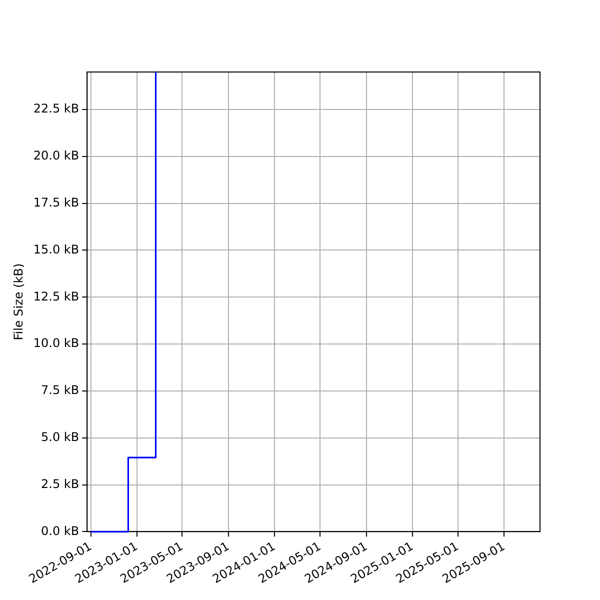 Image resolution: width=600 pixels, height=600 pixels. Describe the element at coordinates (18, 301) in the screenshot. I see `y-axis-title: File Size (kB)` at that location.